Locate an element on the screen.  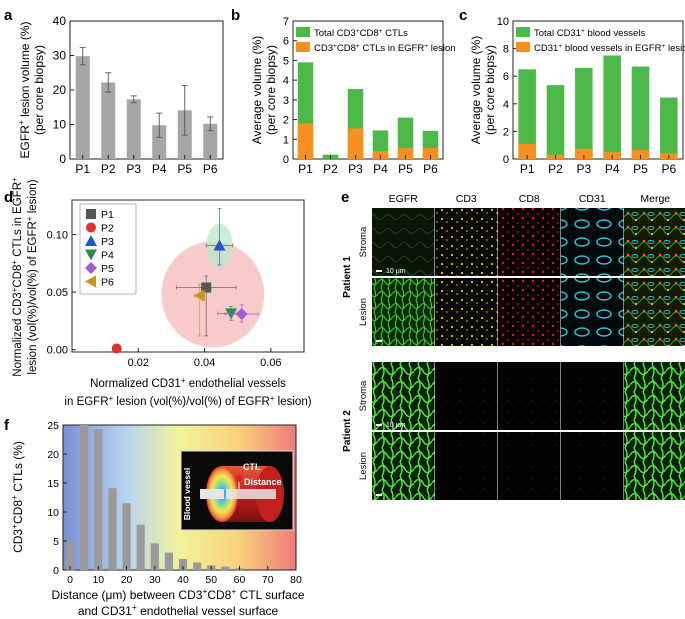
xtick-label-f: 10 is located at coordinates (98, 580).